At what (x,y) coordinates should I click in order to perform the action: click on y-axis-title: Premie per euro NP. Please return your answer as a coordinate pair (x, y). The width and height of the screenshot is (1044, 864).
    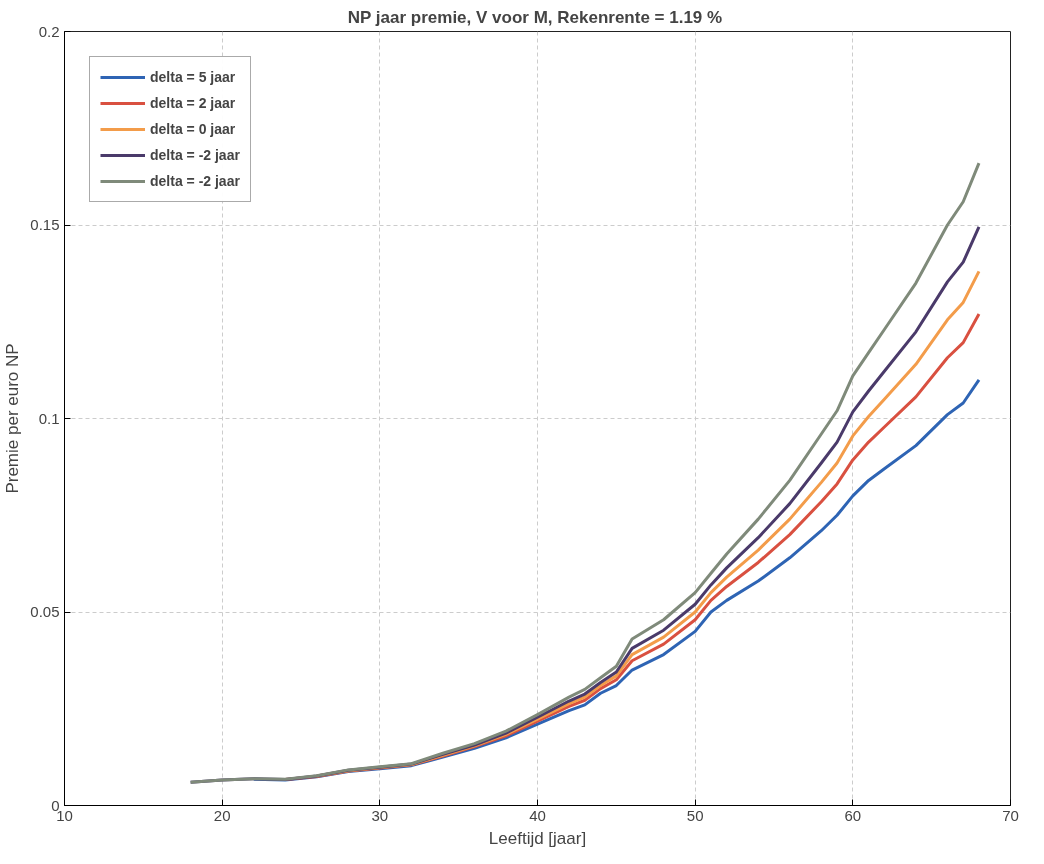
    Looking at the image, I should click on (13, 418).